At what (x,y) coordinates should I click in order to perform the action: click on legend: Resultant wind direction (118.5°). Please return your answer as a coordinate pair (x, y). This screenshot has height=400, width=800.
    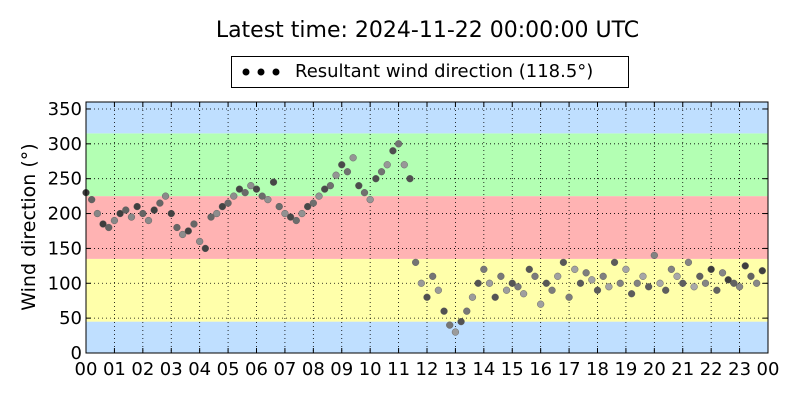
    Looking at the image, I should click on (430, 72).